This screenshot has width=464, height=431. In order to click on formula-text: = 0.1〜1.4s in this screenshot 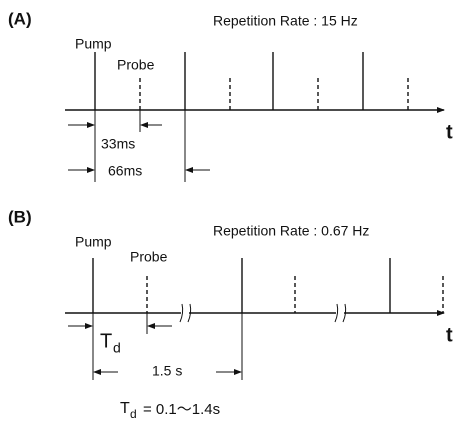, I will do `click(181, 409)`.